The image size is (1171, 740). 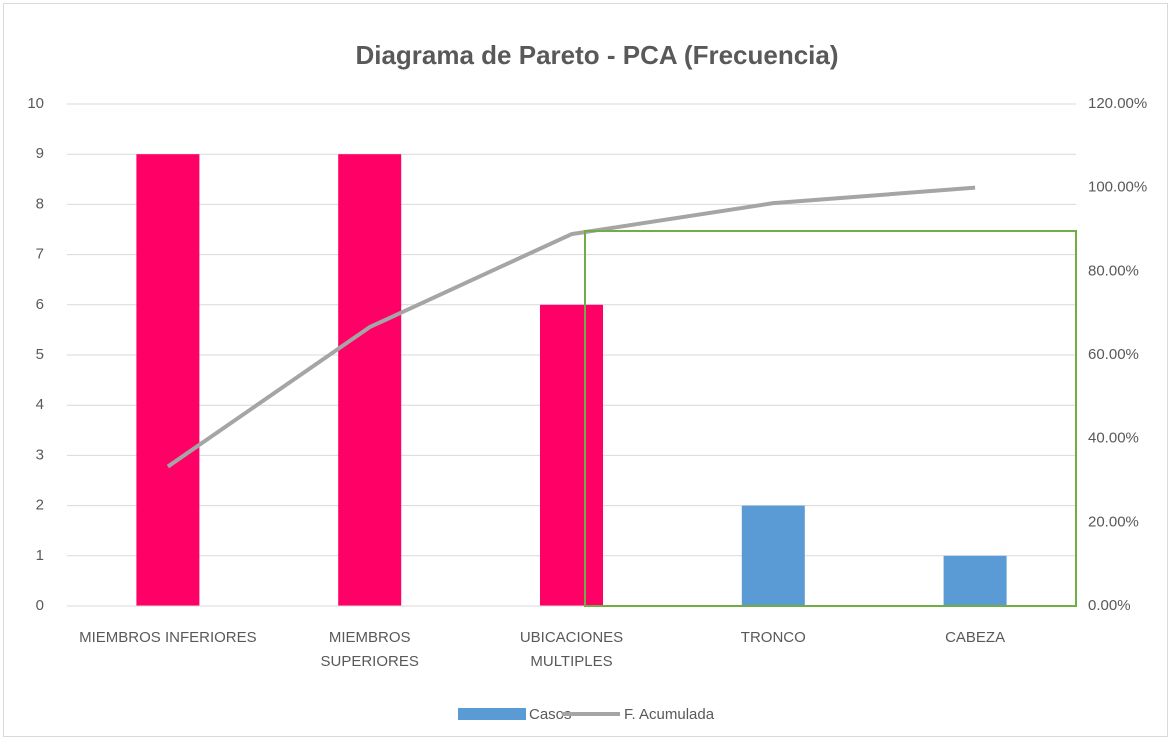 What do you see at coordinates (40, 605) in the screenshot?
I see `y-tick-label: 0` at bounding box center [40, 605].